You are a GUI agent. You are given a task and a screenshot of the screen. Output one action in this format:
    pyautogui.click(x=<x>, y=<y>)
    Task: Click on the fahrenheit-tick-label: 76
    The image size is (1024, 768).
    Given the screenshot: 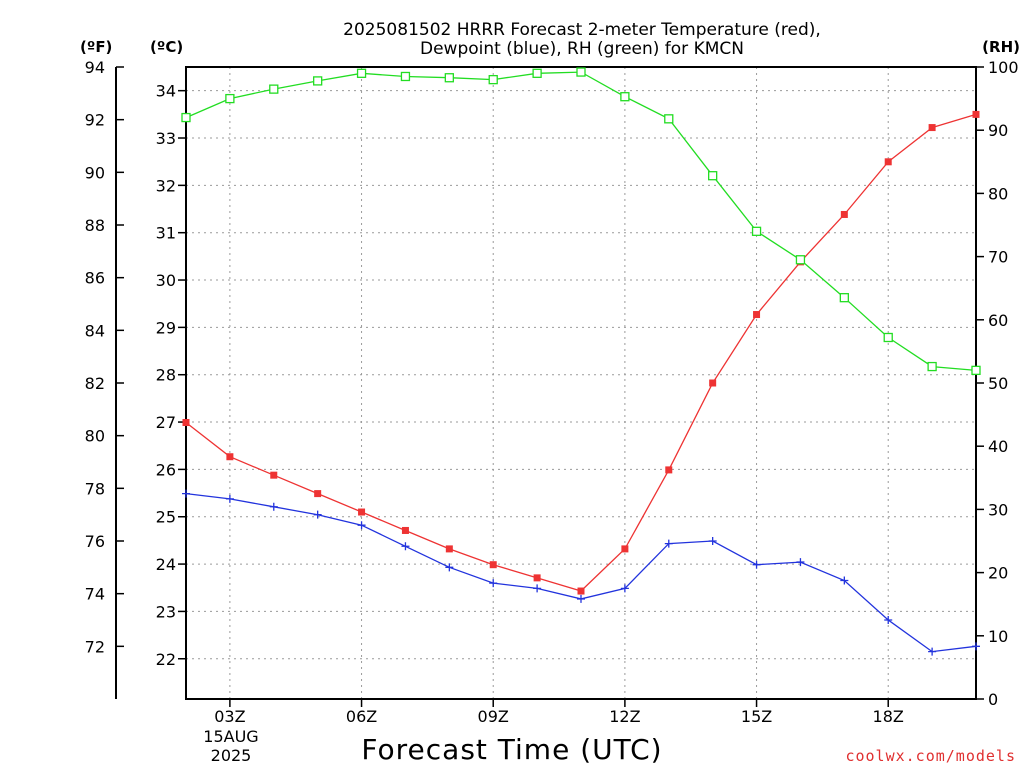 What is the action you would take?
    pyautogui.click(x=95, y=541)
    